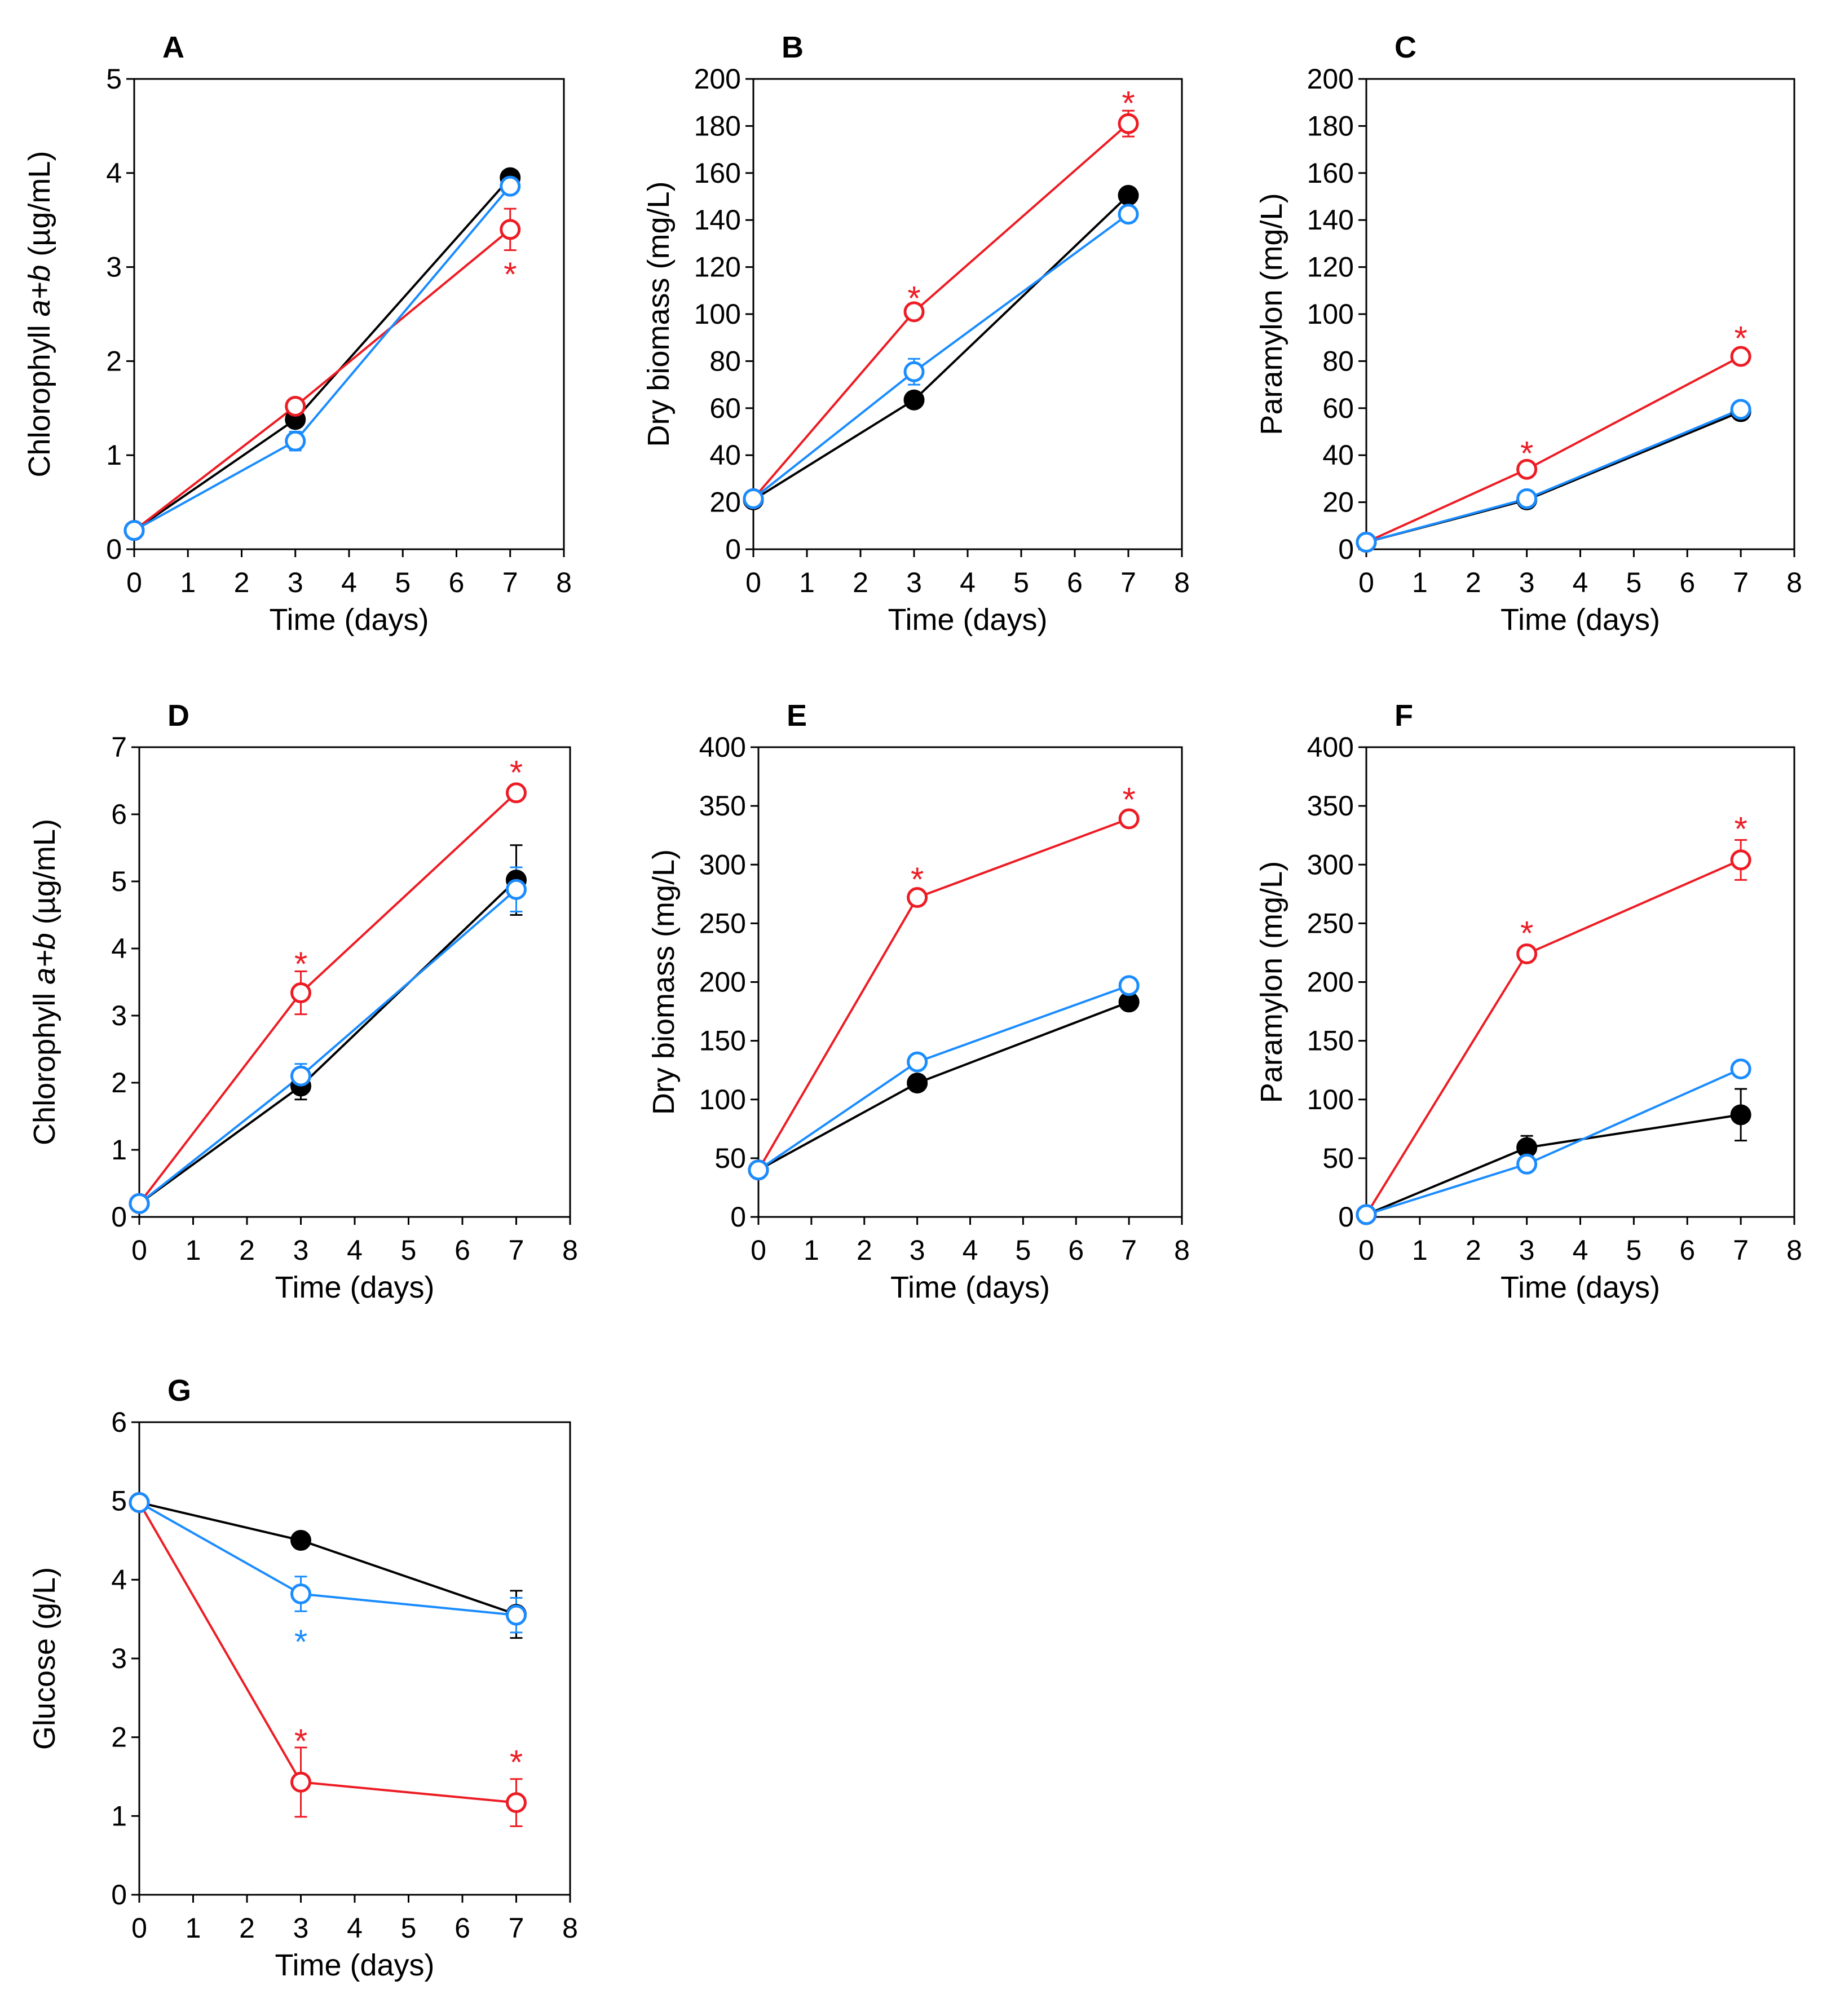 This screenshot has width=1827, height=2016. Describe the element at coordinates (119, 814) in the screenshot. I see `y-tick-label: 6` at that location.